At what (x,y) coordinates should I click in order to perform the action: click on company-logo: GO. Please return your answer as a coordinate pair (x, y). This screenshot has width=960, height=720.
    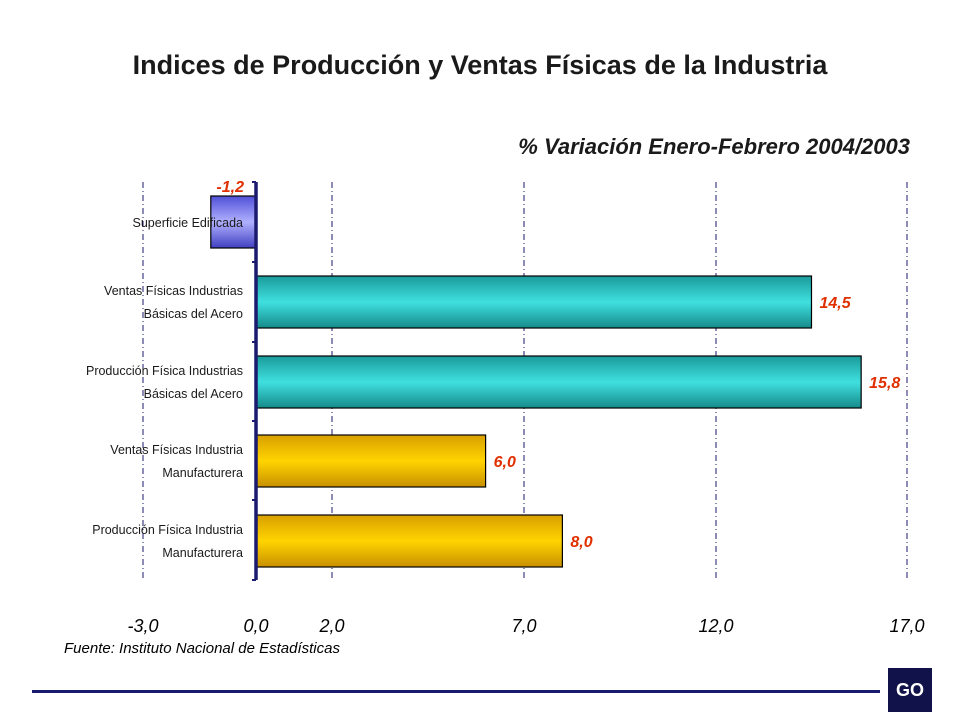
    Looking at the image, I should click on (910, 690).